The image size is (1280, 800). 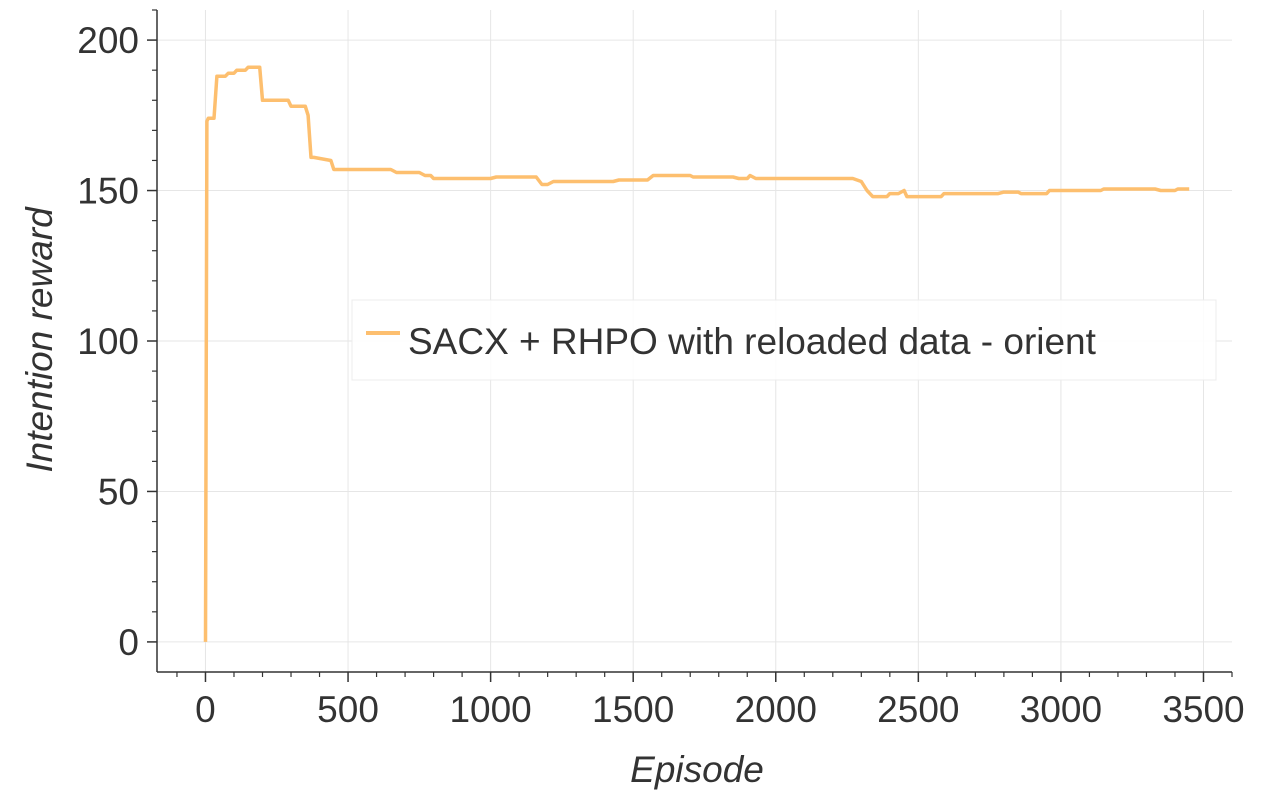 What do you see at coordinates (1203, 709) in the screenshot?
I see `x-tick-label: 3500` at bounding box center [1203, 709].